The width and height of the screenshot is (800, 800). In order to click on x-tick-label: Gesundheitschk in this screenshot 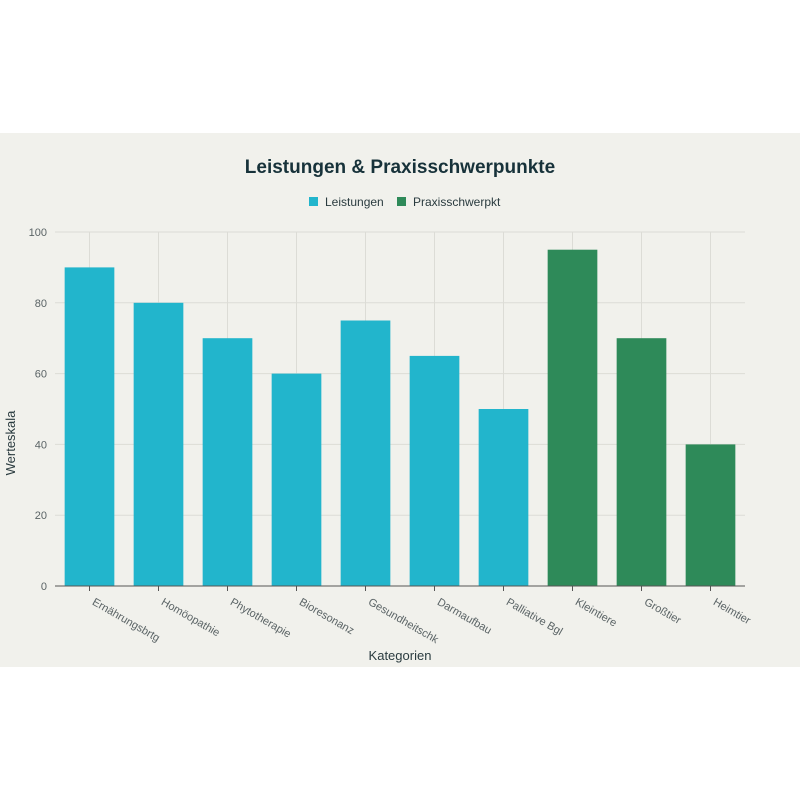, I will do `click(403, 621)`.